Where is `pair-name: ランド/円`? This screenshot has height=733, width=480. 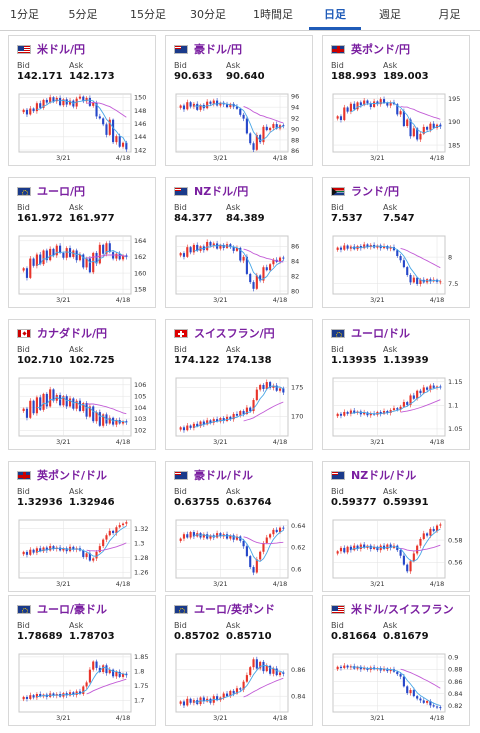
pair-name: ランド/円 is located at coordinates (375, 191).